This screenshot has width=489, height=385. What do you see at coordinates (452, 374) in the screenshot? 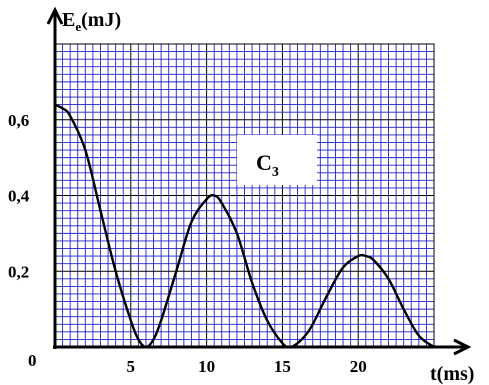
I see `x-axis-label: t(ms)` at bounding box center [452, 374].